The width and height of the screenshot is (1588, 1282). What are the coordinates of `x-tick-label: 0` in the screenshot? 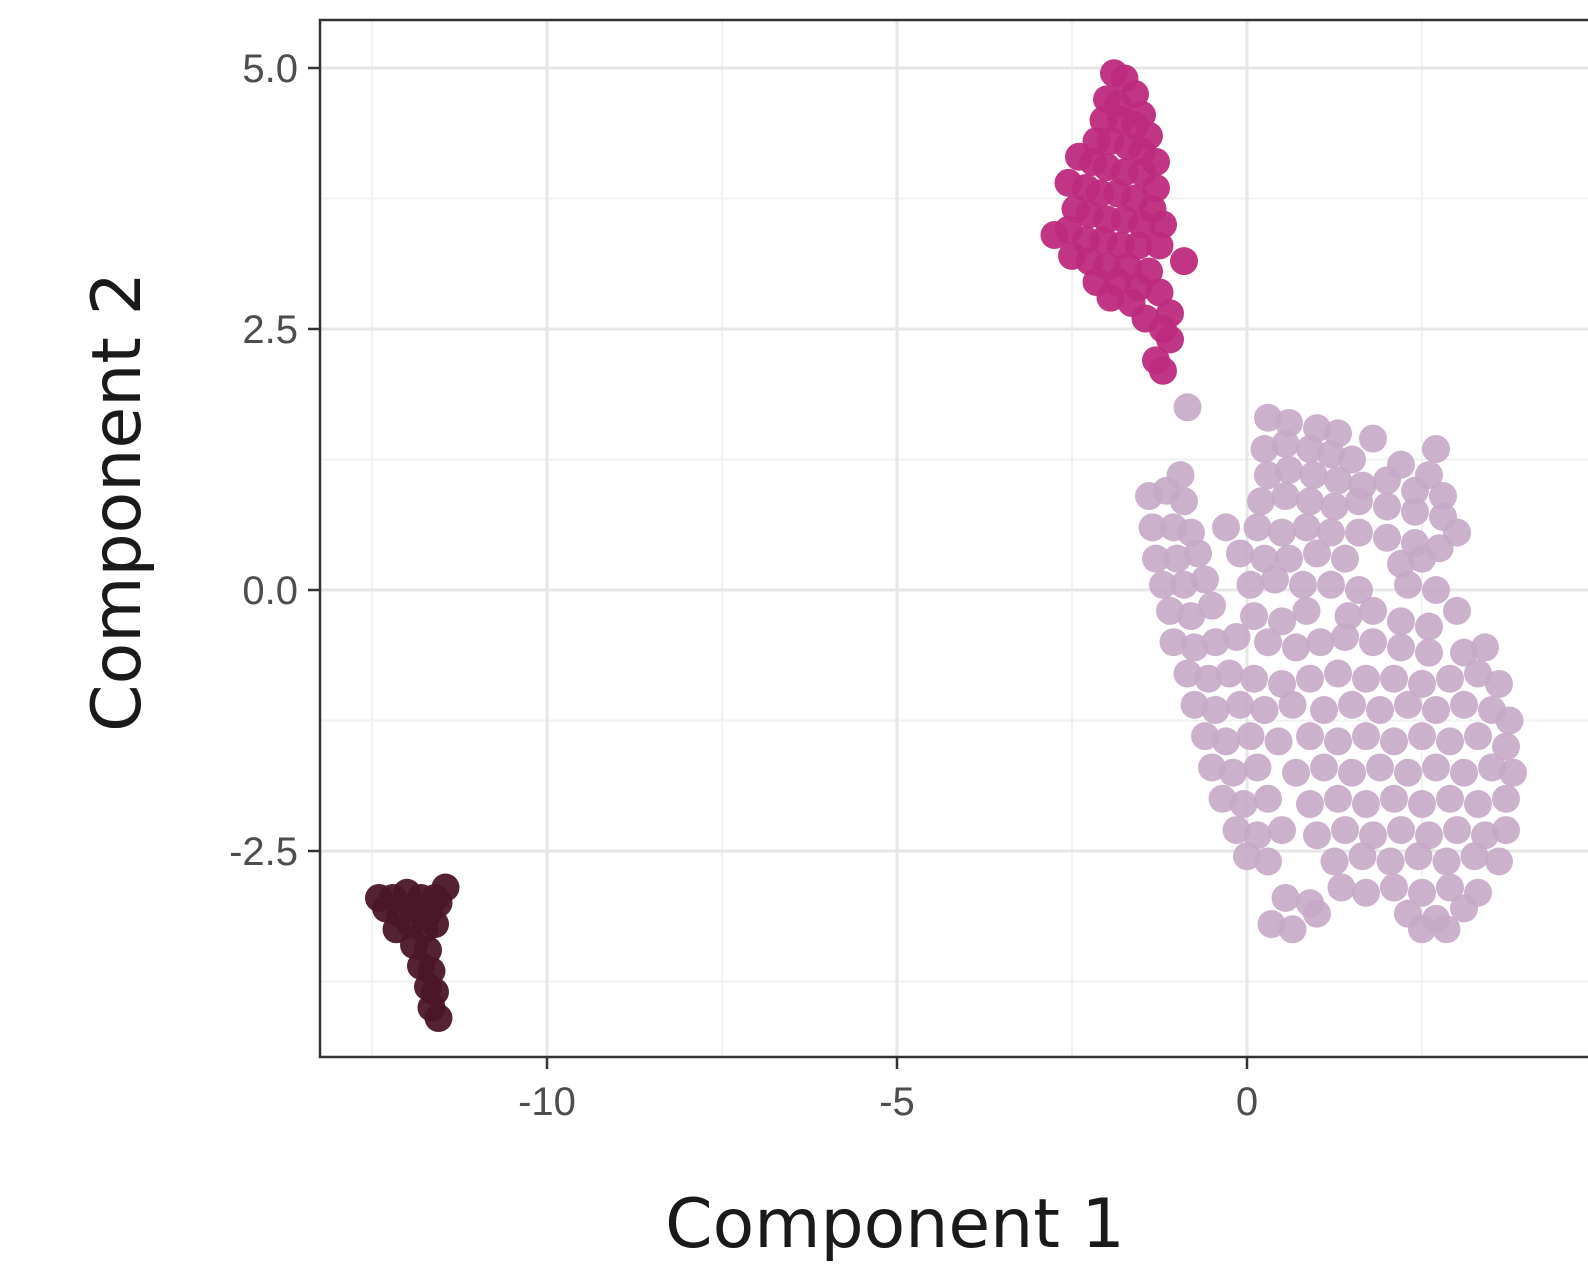 It's located at (1247, 1102).